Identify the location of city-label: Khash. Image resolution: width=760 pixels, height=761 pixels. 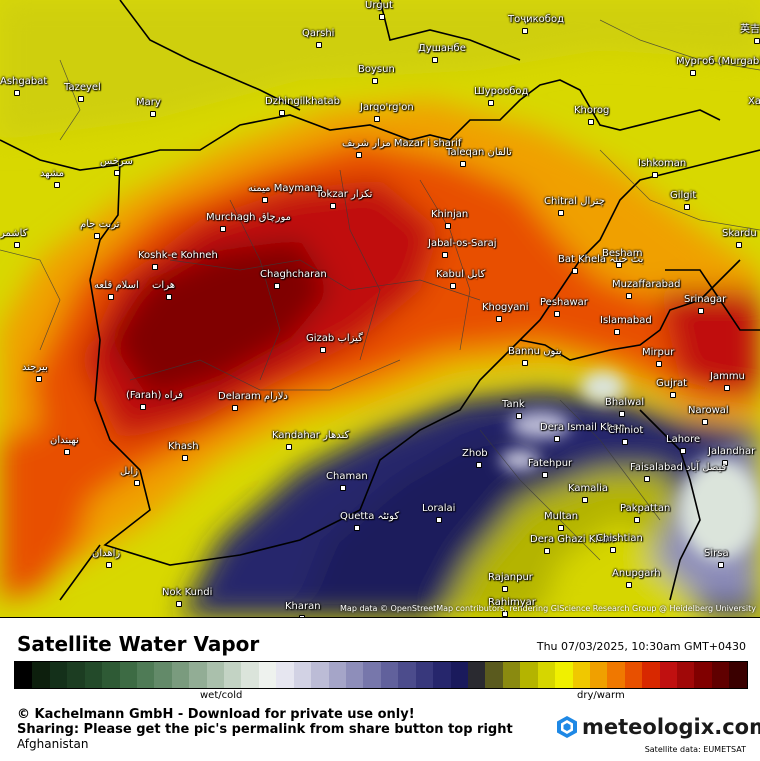
(183, 446).